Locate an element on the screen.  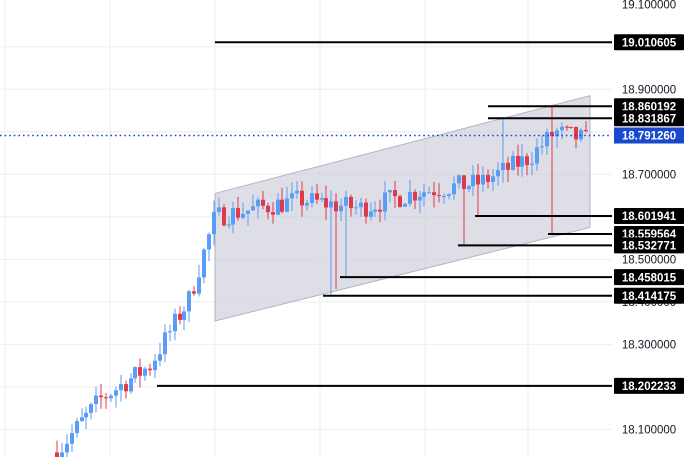
level-price-label: 18.601941 is located at coordinates (649, 217).